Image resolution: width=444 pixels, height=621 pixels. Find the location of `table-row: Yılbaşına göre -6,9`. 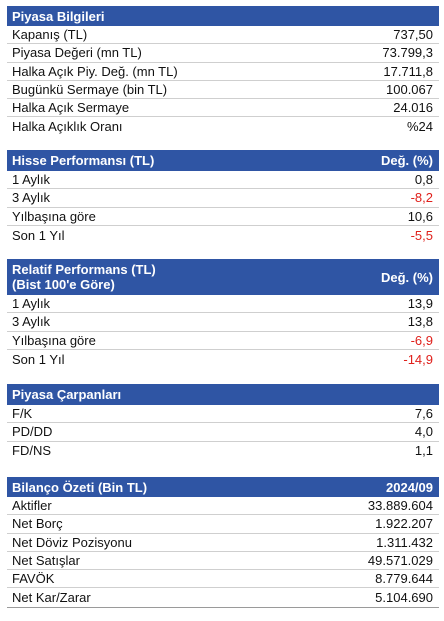

table-row: Yılbaşına göre -6,9 is located at coordinates (223, 341).